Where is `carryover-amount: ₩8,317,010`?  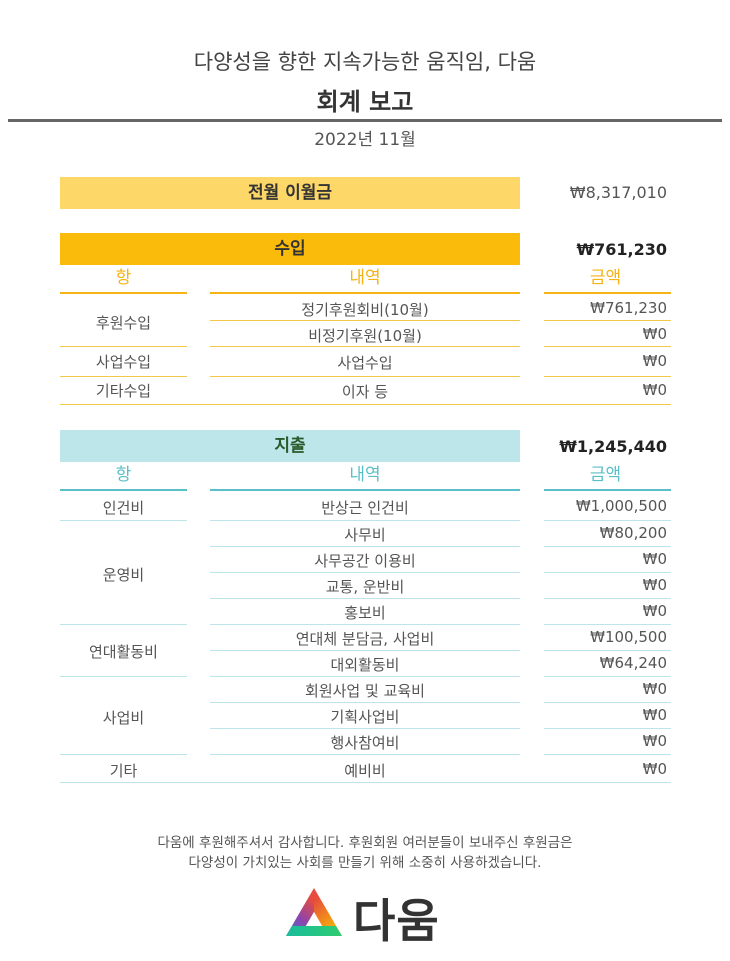 carryover-amount: ₩8,317,010 is located at coordinates (618, 192).